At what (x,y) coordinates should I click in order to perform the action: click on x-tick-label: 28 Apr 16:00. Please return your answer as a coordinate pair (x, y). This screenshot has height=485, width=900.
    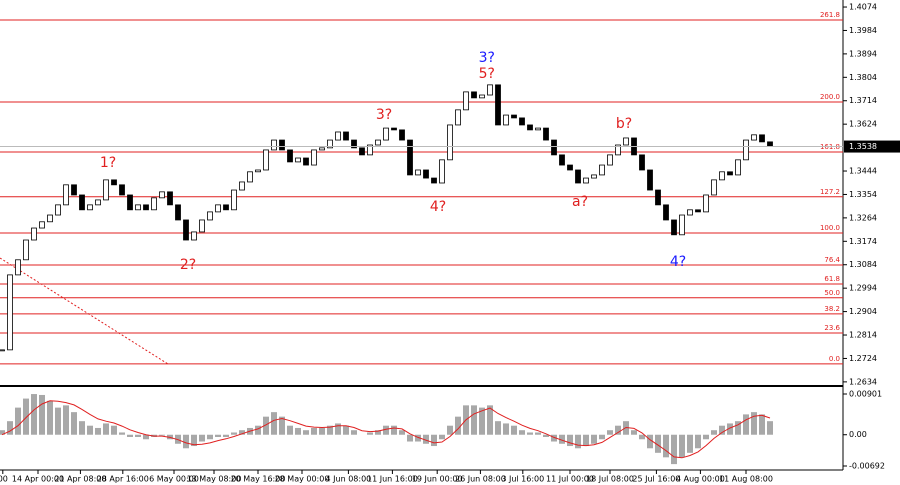
    Looking at the image, I should click on (123, 479).